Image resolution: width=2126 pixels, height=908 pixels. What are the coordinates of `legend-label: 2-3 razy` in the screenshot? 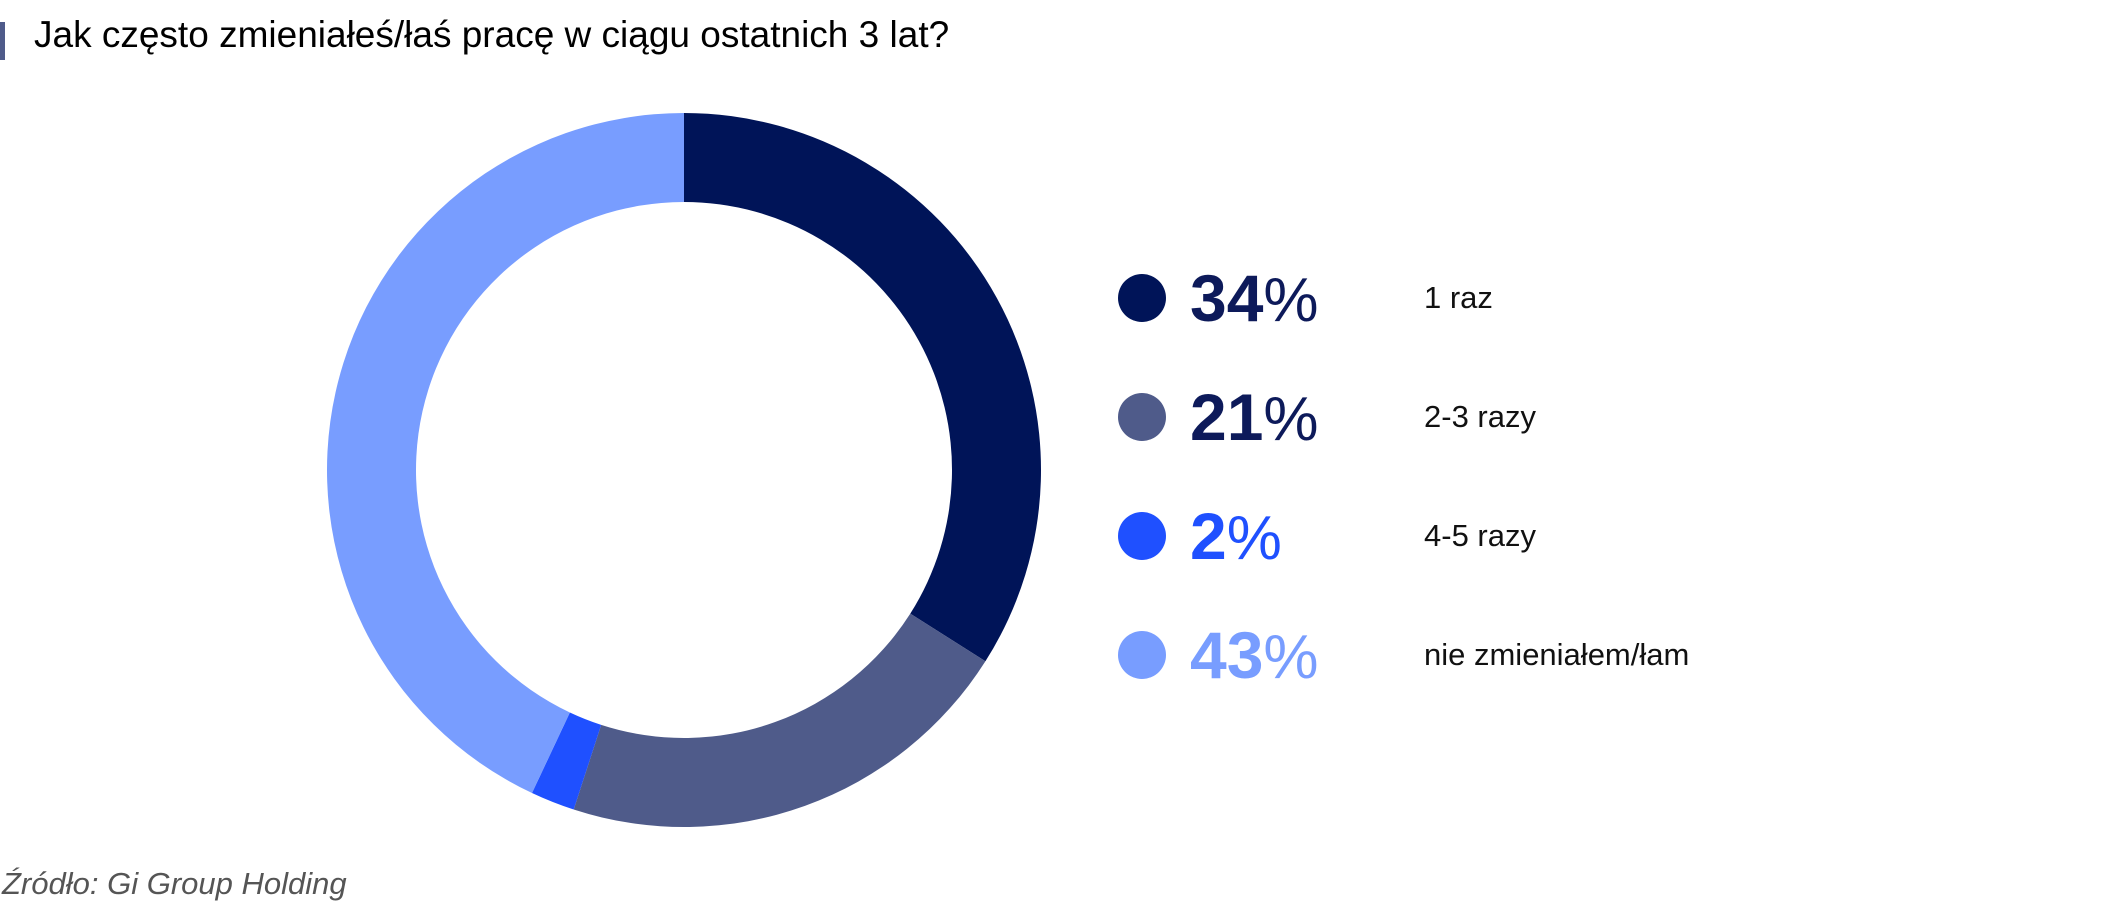 It's located at (1480, 416).